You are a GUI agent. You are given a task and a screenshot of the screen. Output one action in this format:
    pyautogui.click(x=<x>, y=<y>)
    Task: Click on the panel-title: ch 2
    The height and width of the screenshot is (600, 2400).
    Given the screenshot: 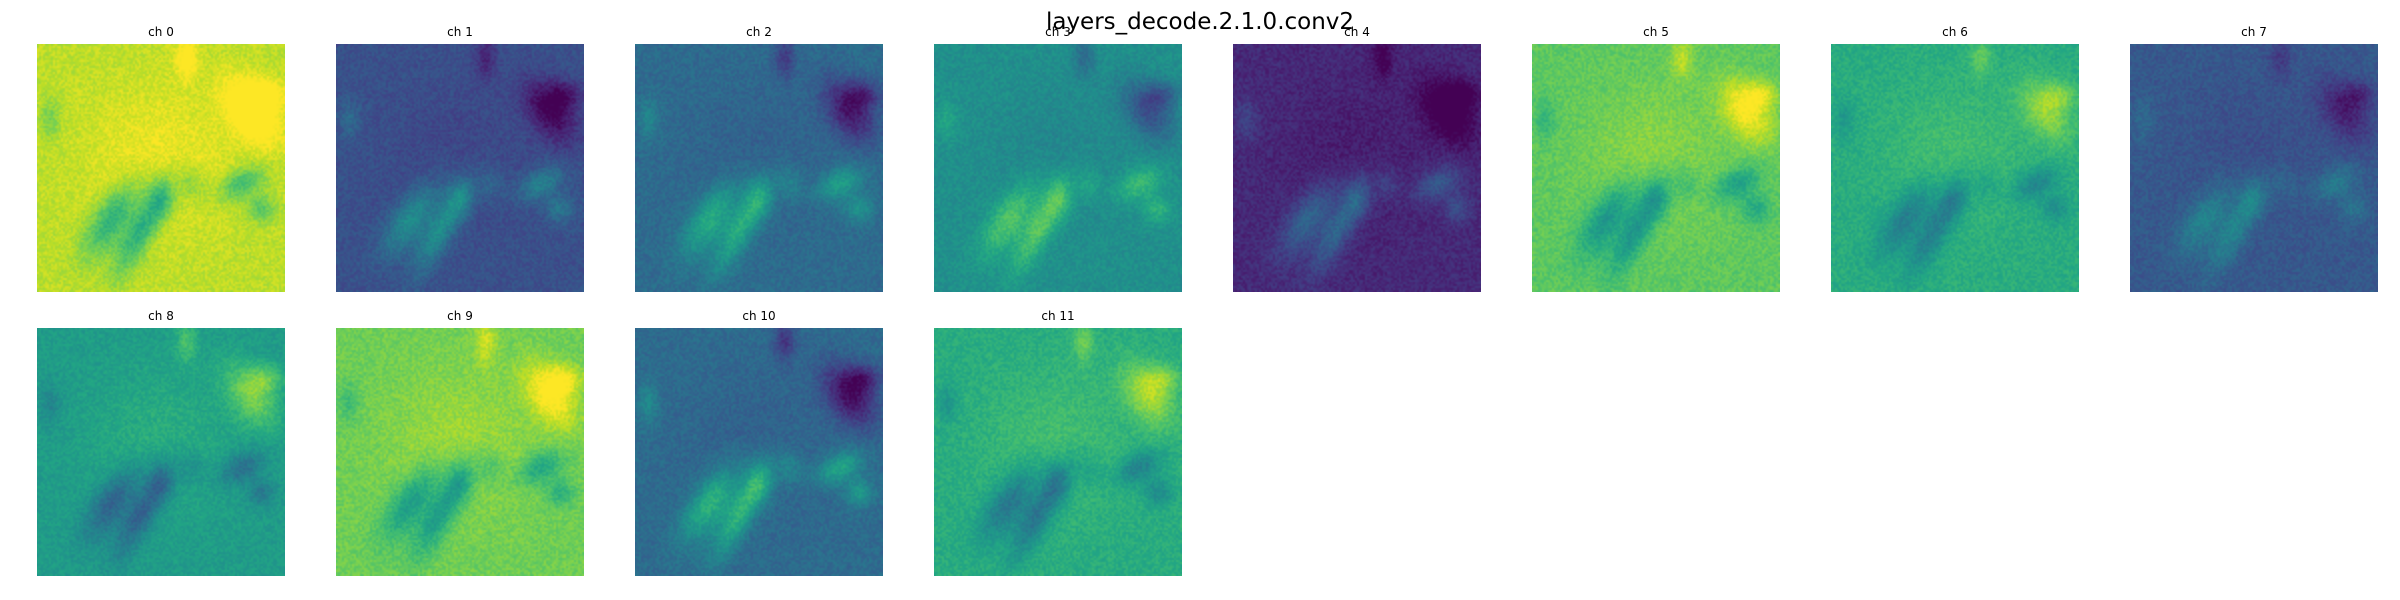 What is the action you would take?
    pyautogui.click(x=759, y=32)
    